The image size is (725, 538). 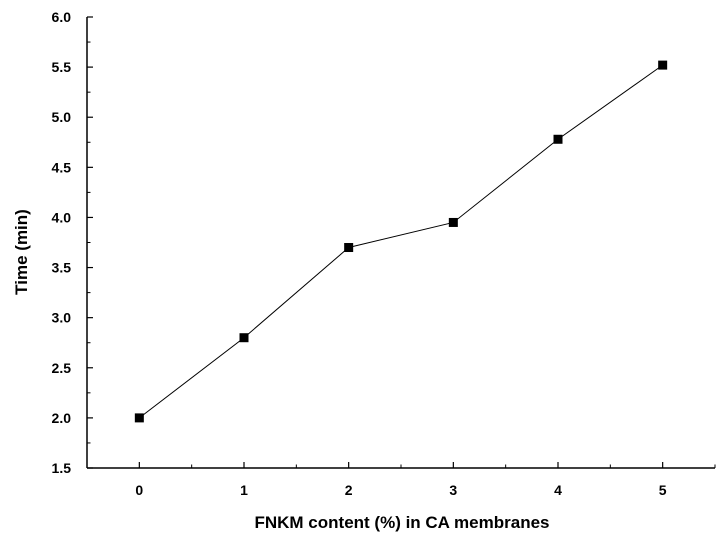 I want to click on x-tick-label: 5, so click(x=663, y=490).